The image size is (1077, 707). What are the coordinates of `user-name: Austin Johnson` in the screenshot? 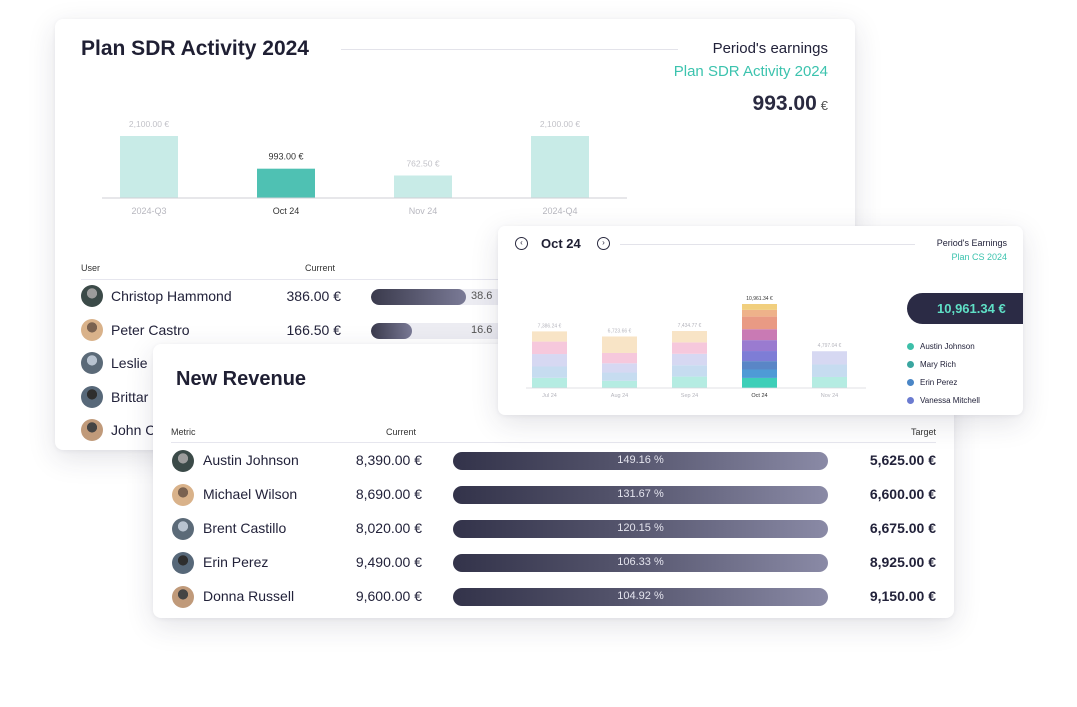 It's located at (251, 460).